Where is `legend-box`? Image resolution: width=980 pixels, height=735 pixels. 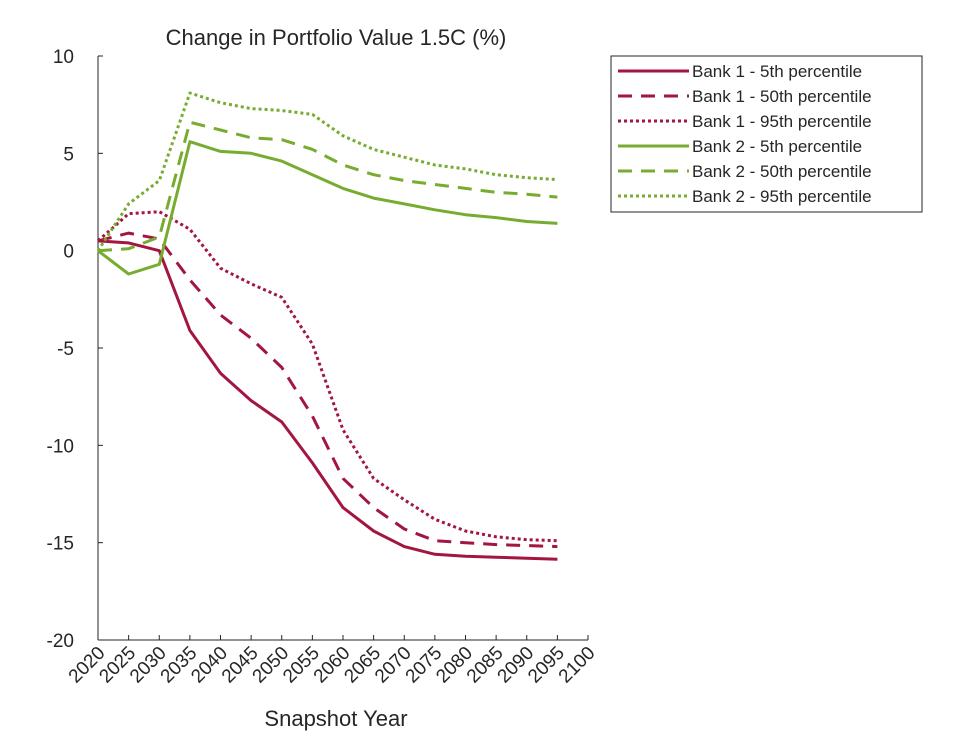
legend-box is located at coordinates (766, 134).